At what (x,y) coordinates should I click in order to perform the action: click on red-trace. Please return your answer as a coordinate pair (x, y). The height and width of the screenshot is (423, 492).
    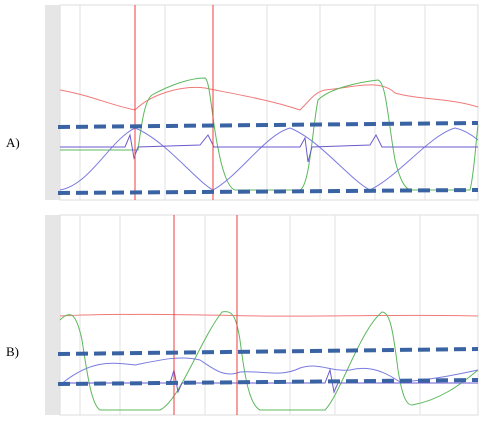
    Looking at the image, I should click on (269, 315).